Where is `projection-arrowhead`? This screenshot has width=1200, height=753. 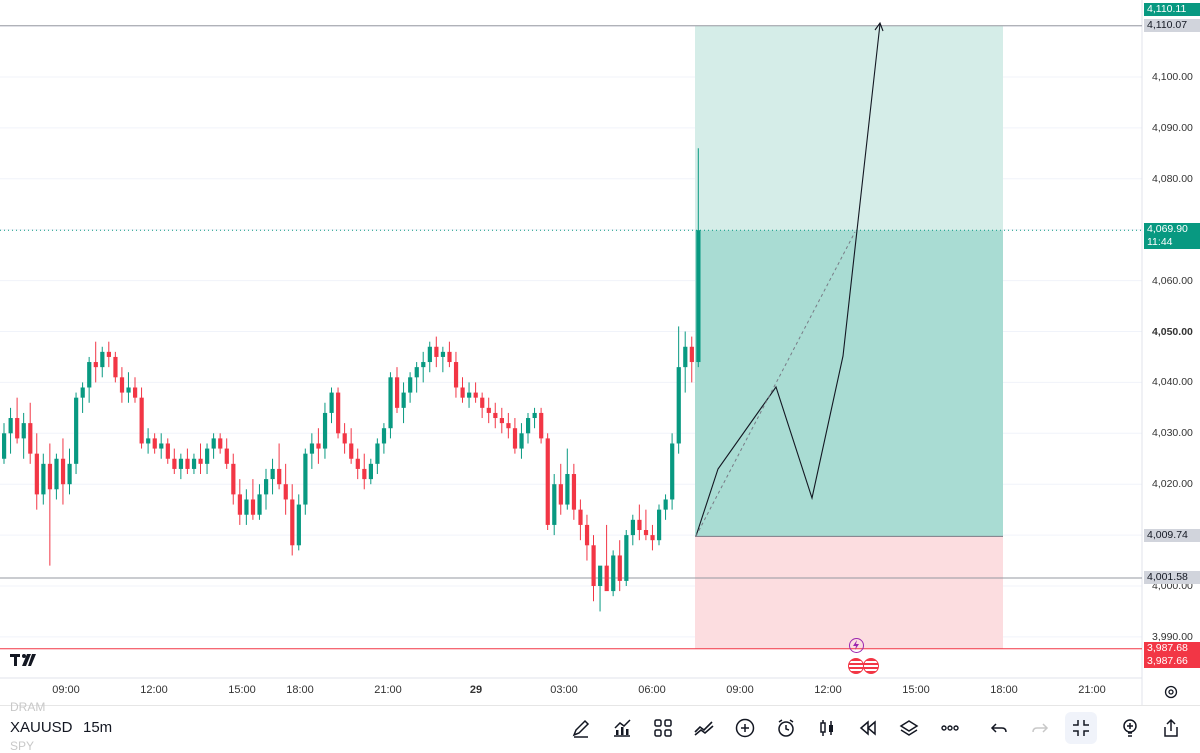
projection-arrowhead is located at coordinates (879, 26).